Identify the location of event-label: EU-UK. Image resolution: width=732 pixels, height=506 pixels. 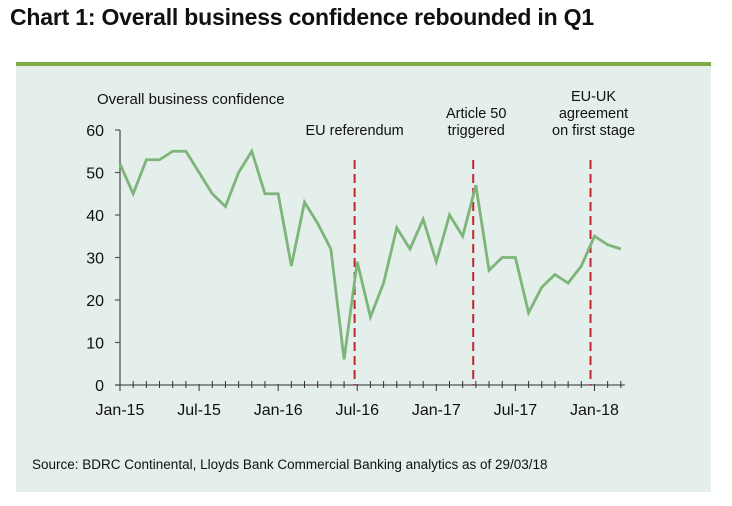
(593, 97).